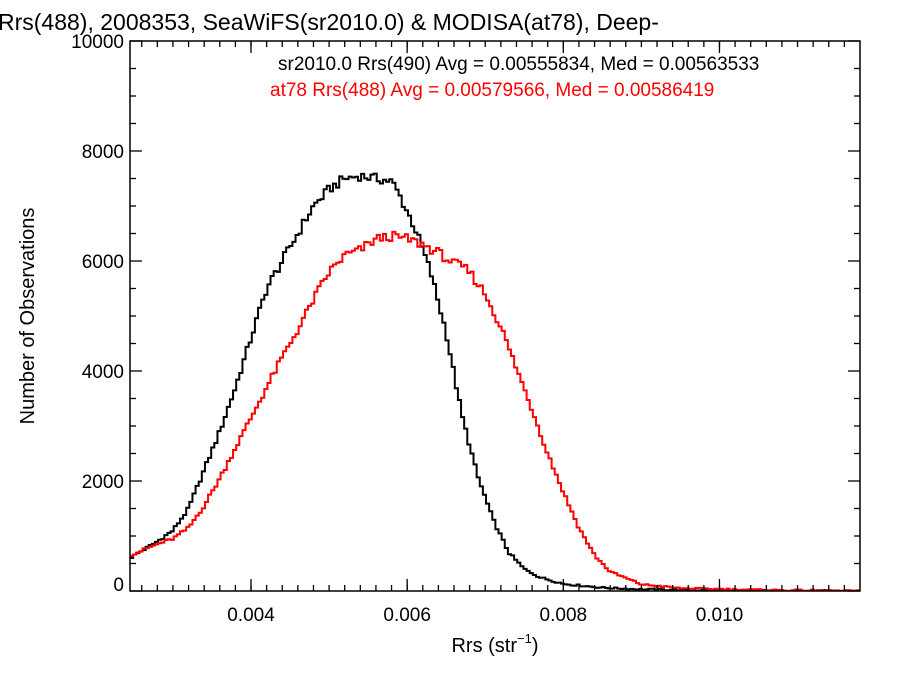 Image resolution: width=900 pixels, height=675 pixels. Describe the element at coordinates (103, 152) in the screenshot. I see `y-tick-label: 8000` at that location.